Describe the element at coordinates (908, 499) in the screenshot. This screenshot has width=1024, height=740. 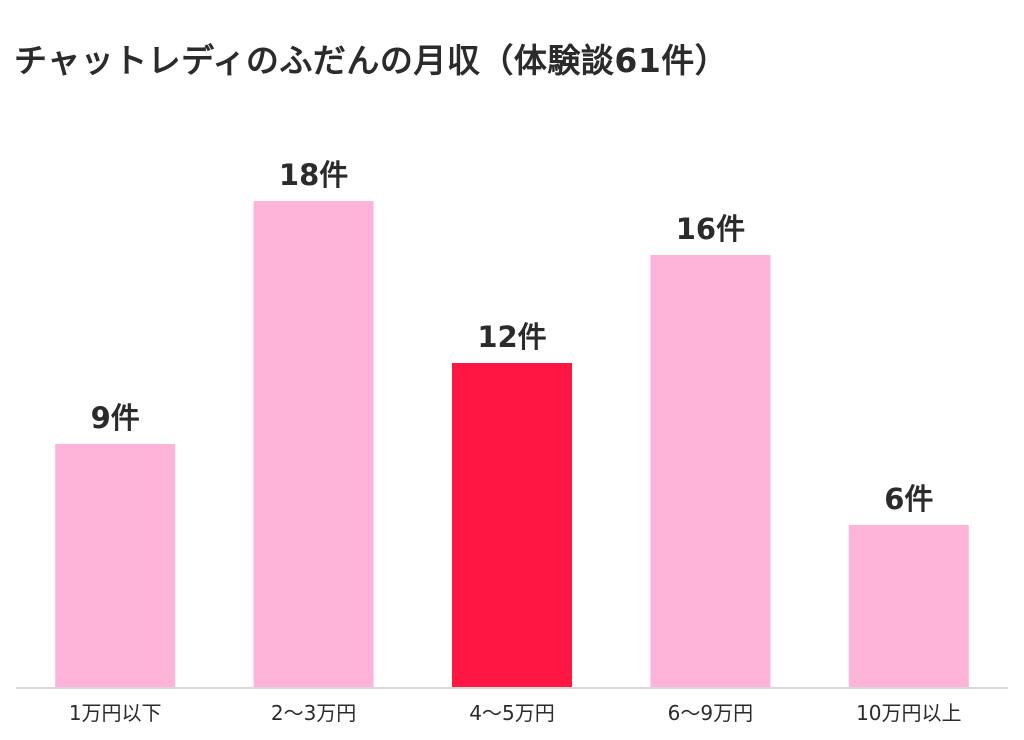
I see `bar-value-label-5: 6件` at that location.